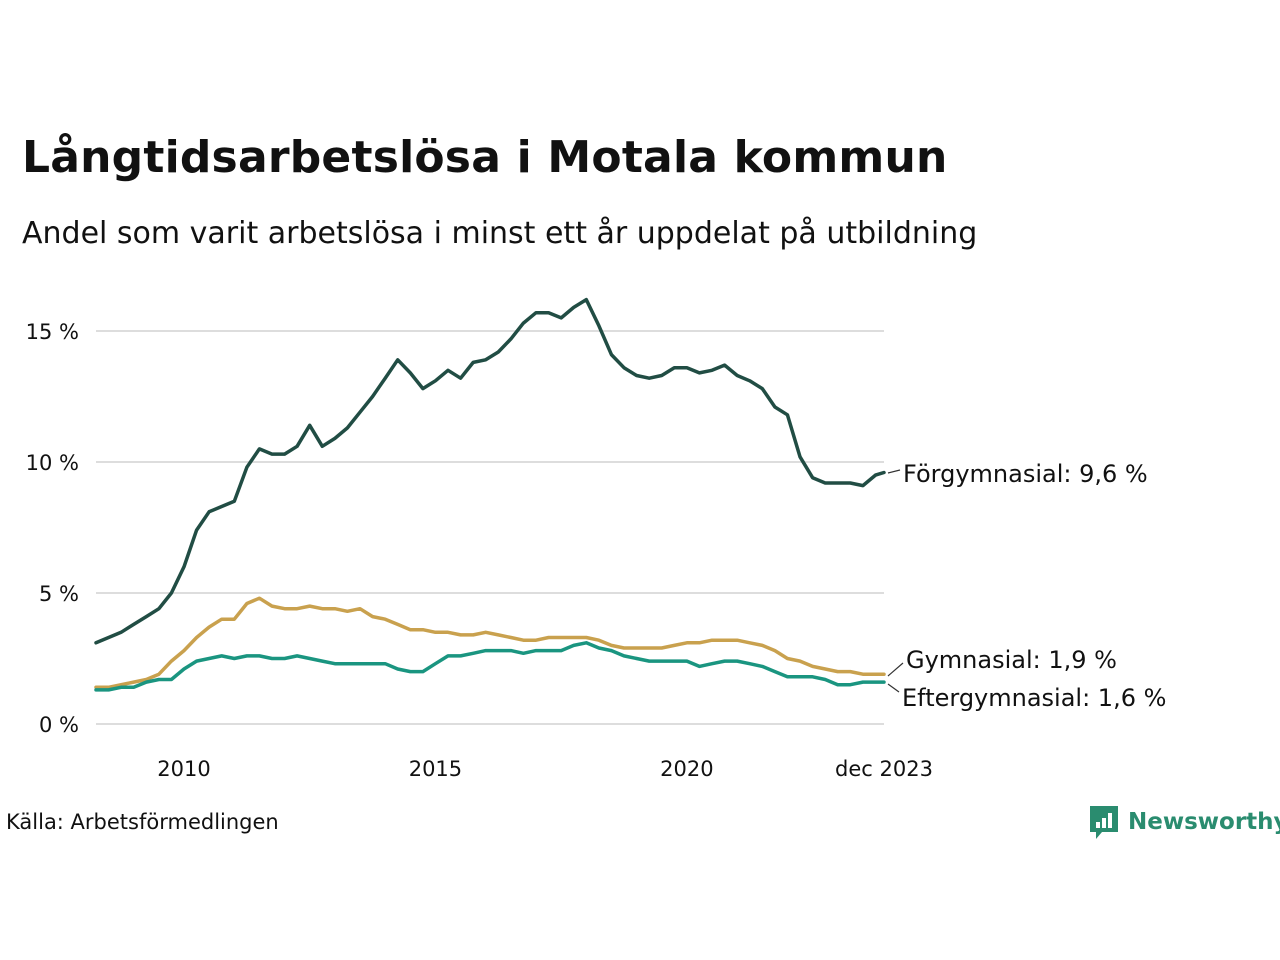 The width and height of the screenshot is (1280, 960). What do you see at coordinates (183, 769) in the screenshot?
I see `x-tick-label: 2010` at bounding box center [183, 769].